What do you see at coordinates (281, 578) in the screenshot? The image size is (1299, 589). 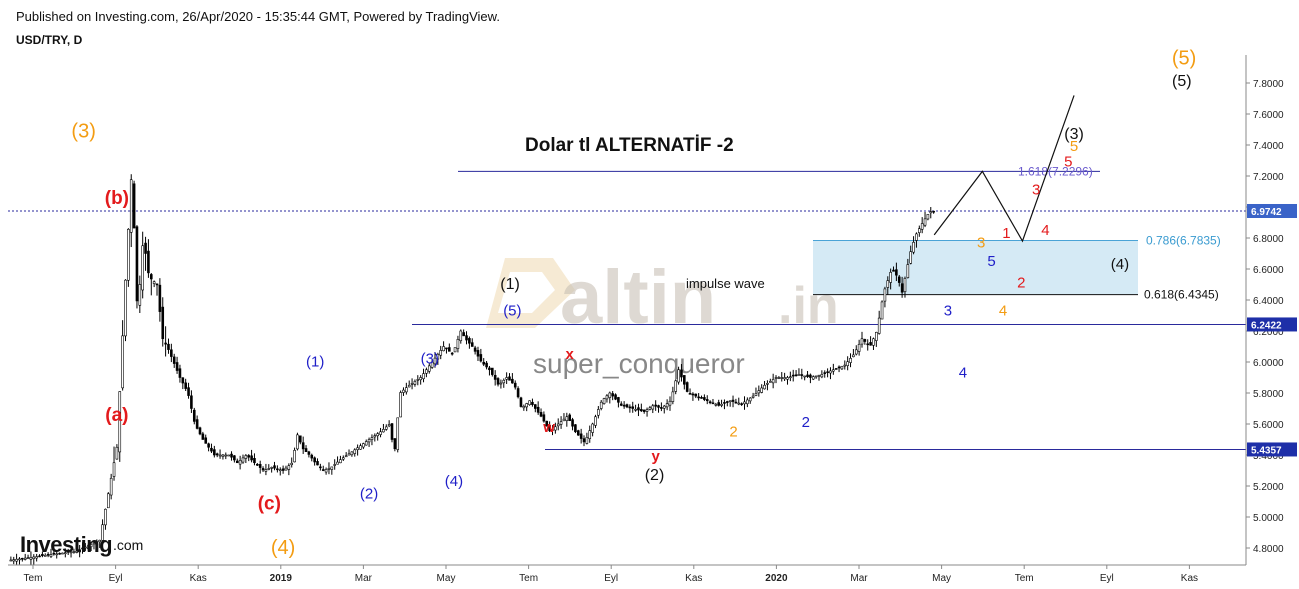 I see `x-tick-label: 2019` at bounding box center [281, 578].